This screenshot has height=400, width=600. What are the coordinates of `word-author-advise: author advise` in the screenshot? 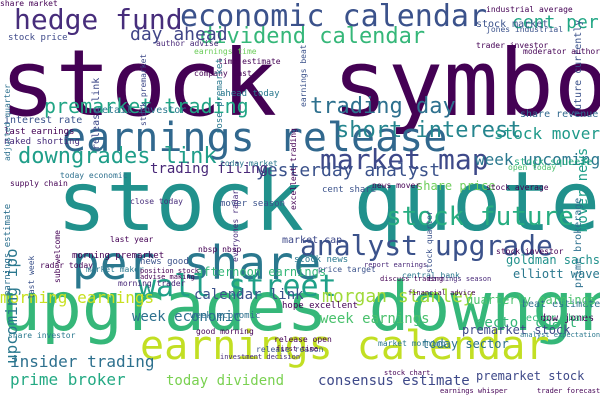 It's located at (187, 43).